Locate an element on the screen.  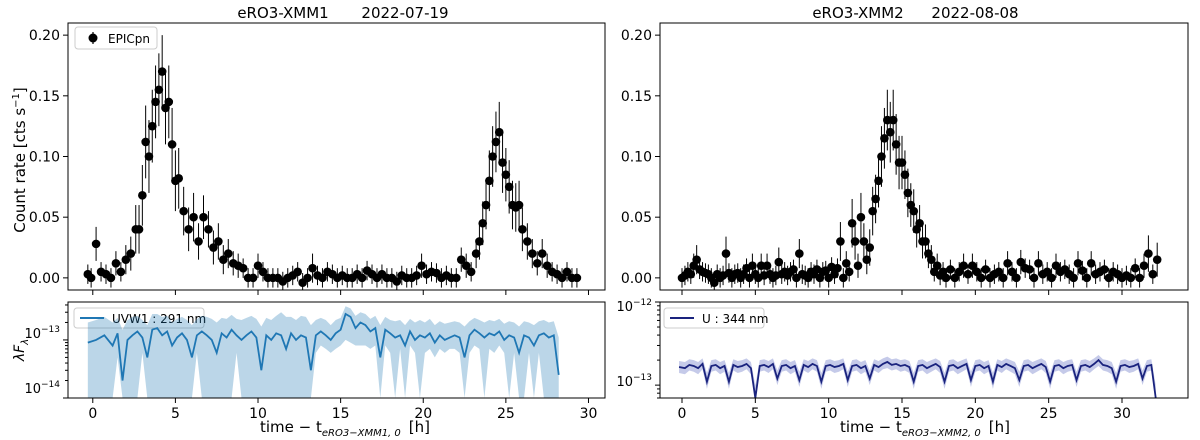
plot-area-bottom-left is located at coordinates (323, 352).